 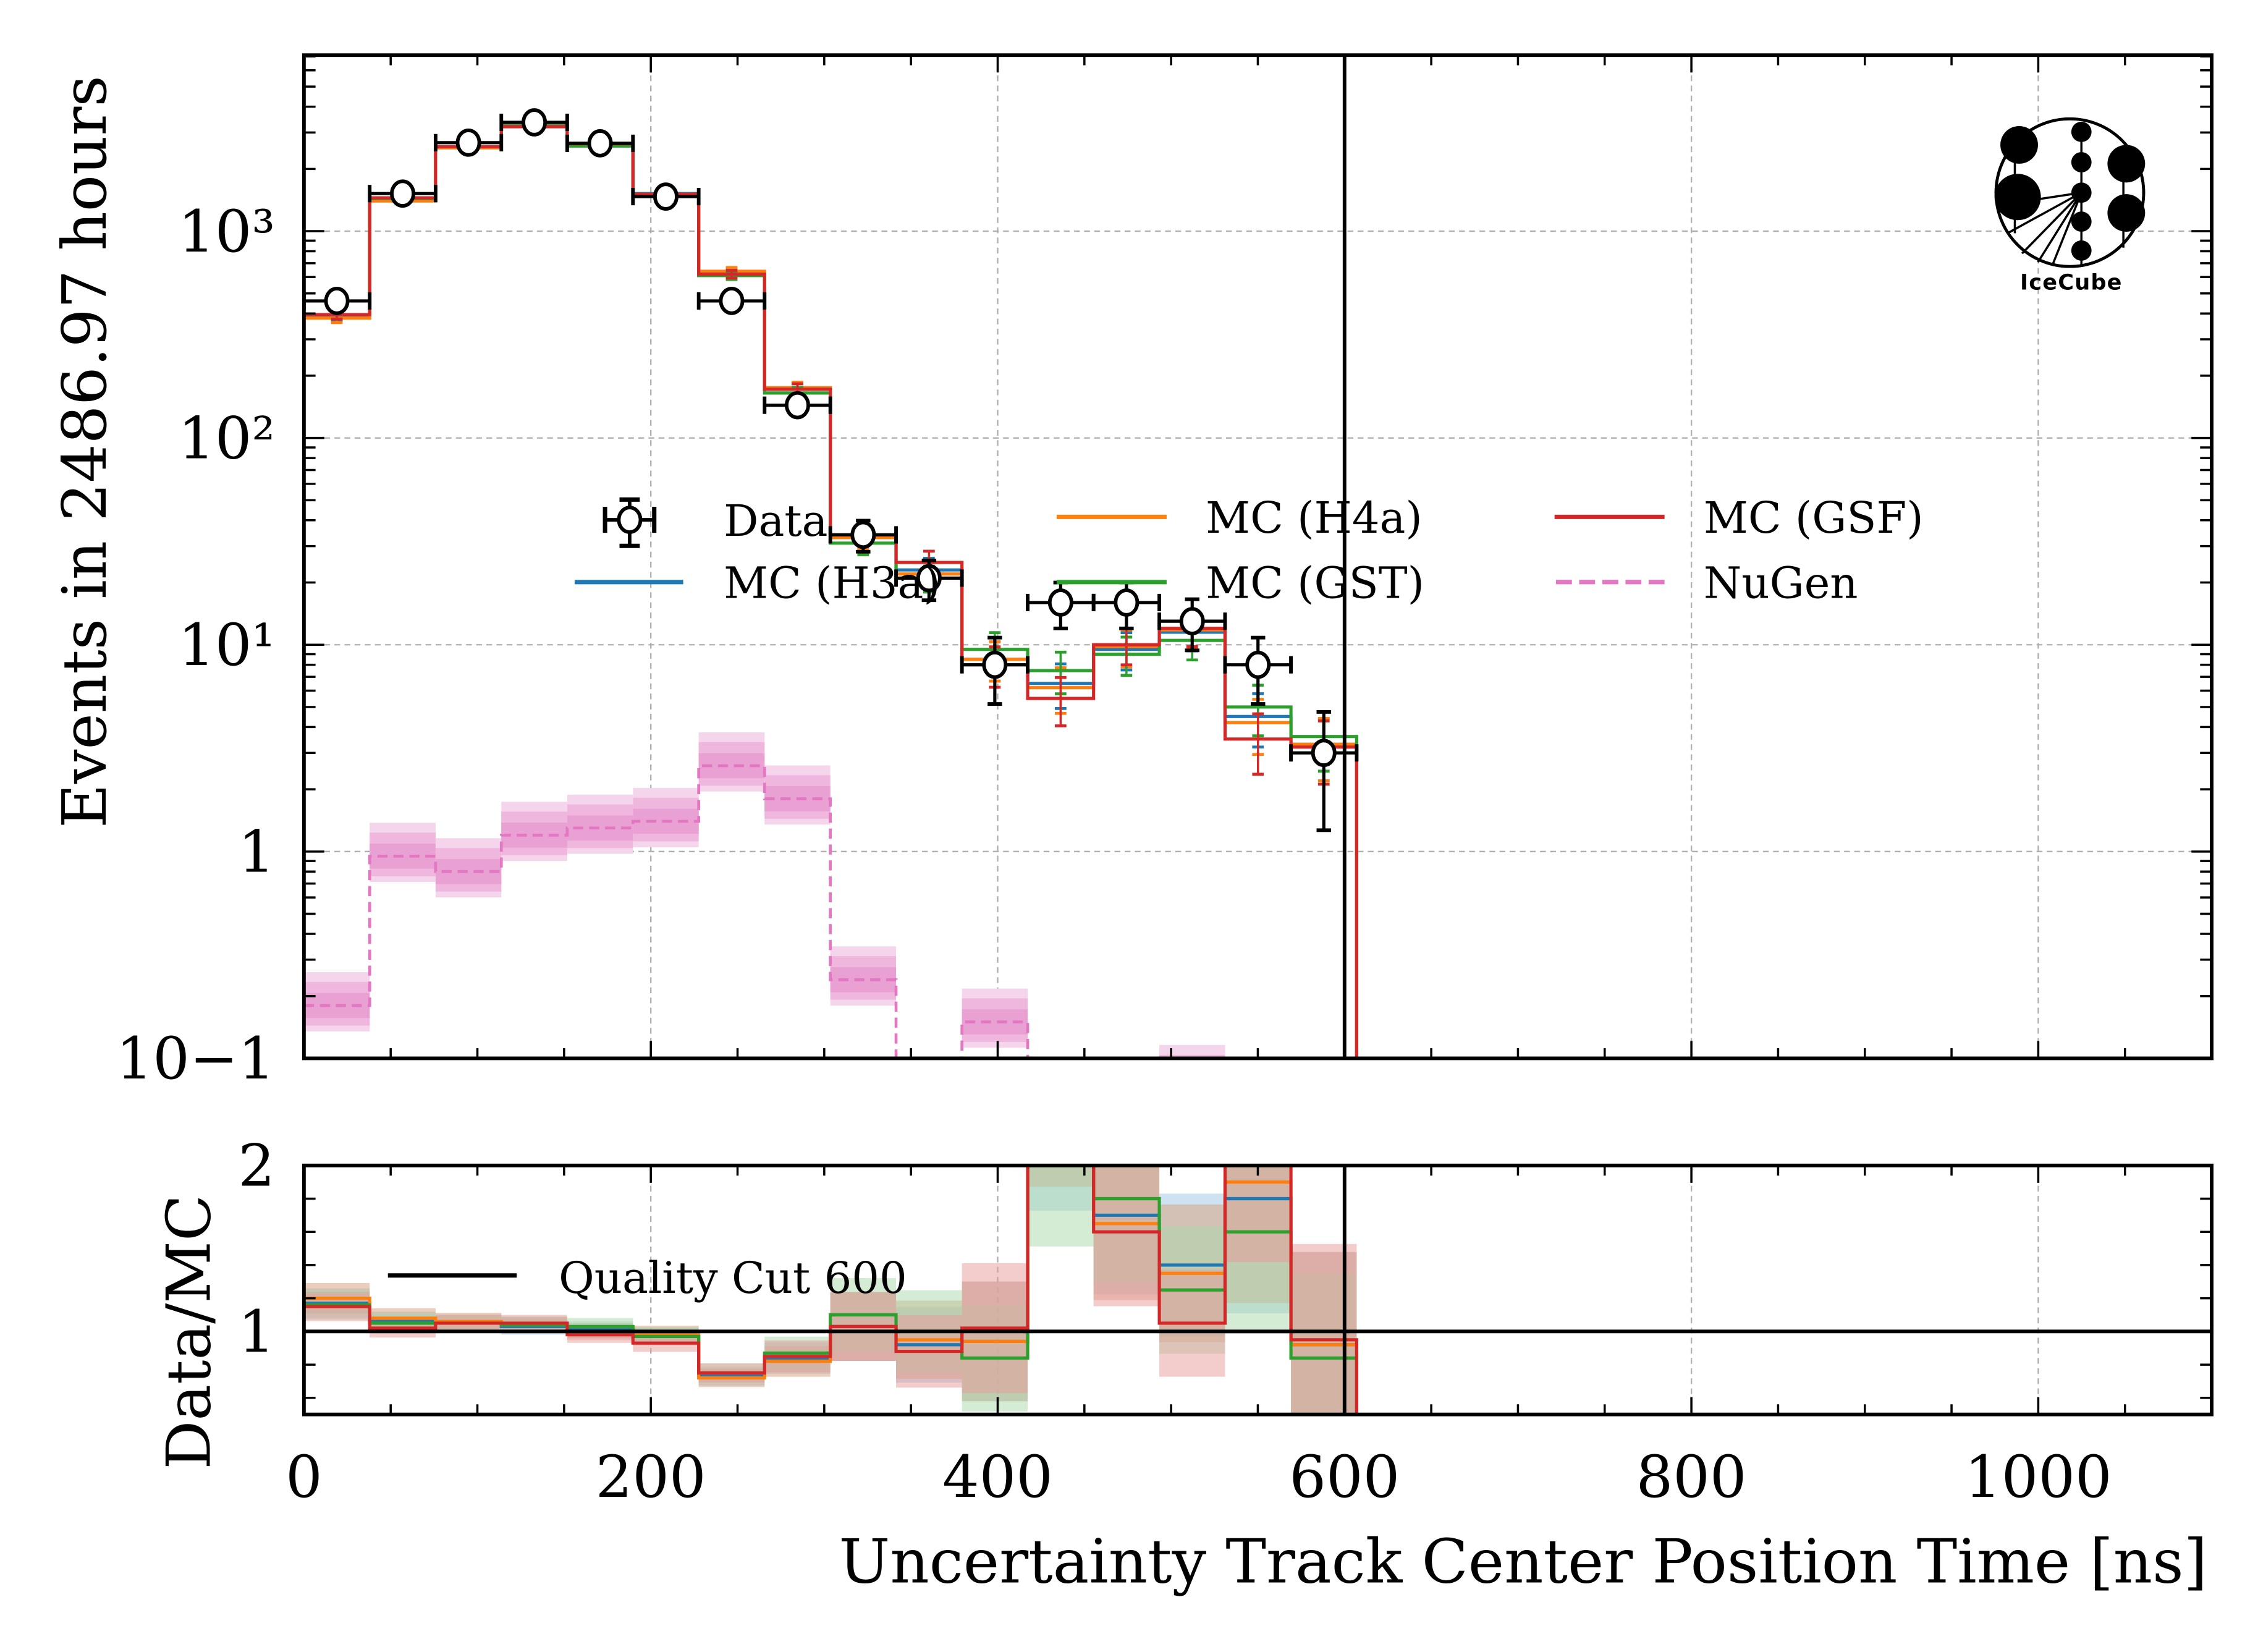 I want to click on y-tick-label-top: 10¹, so click(x=226, y=645).